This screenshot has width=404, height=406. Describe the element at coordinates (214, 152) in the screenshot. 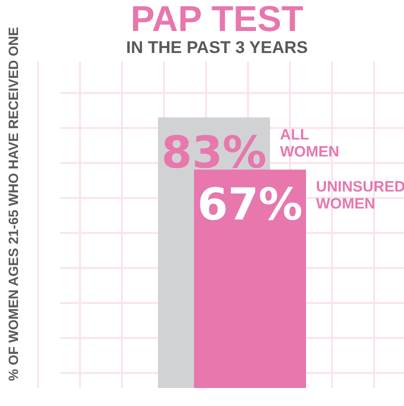

I see `data-label: 83%` at that location.